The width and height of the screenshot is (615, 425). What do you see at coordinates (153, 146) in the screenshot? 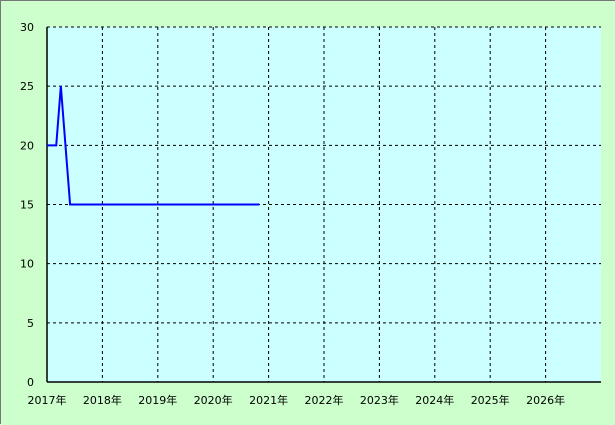
I see `series-line` at bounding box center [153, 146].